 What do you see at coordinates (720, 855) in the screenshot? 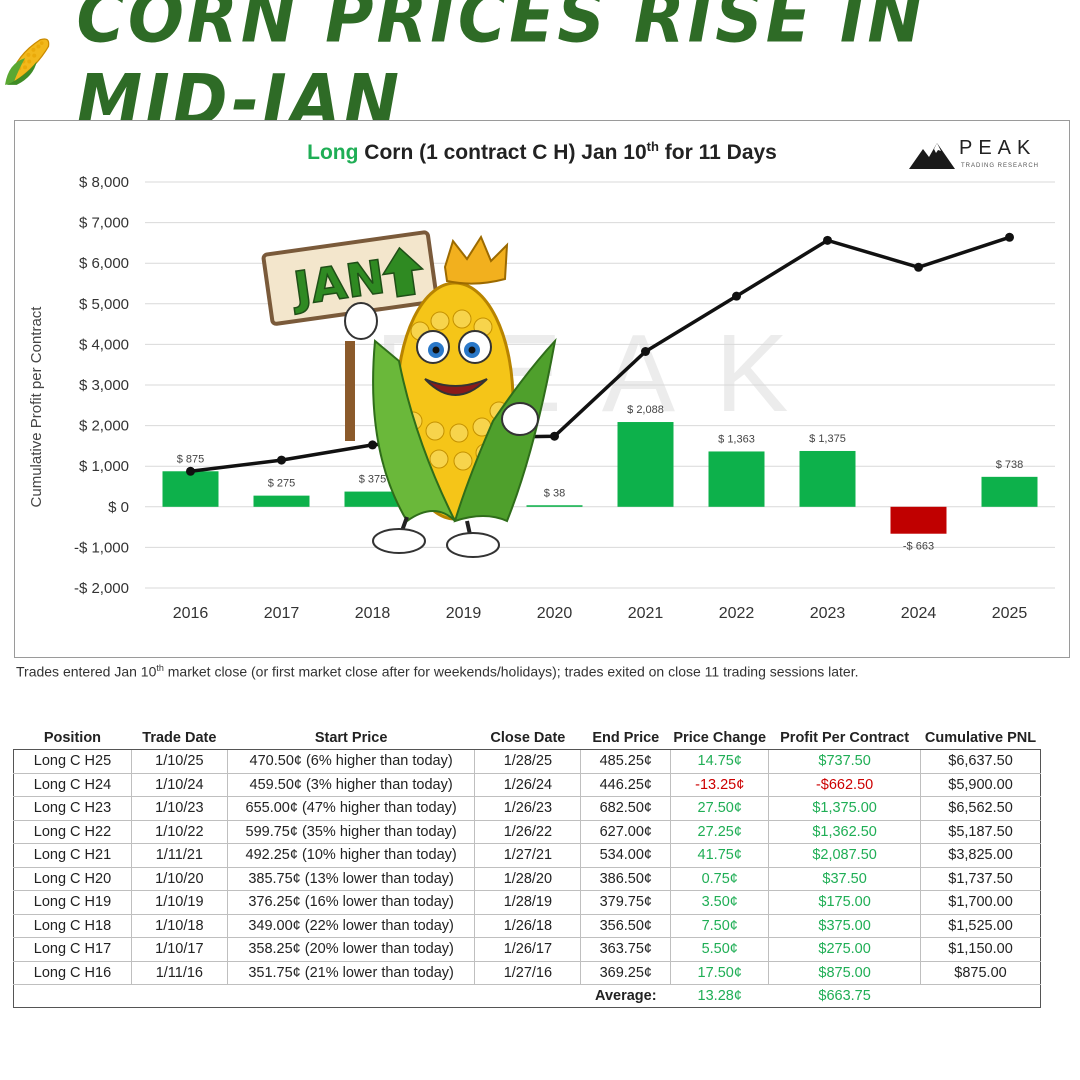
I see `table-cell: 41.75¢` at bounding box center [720, 855].